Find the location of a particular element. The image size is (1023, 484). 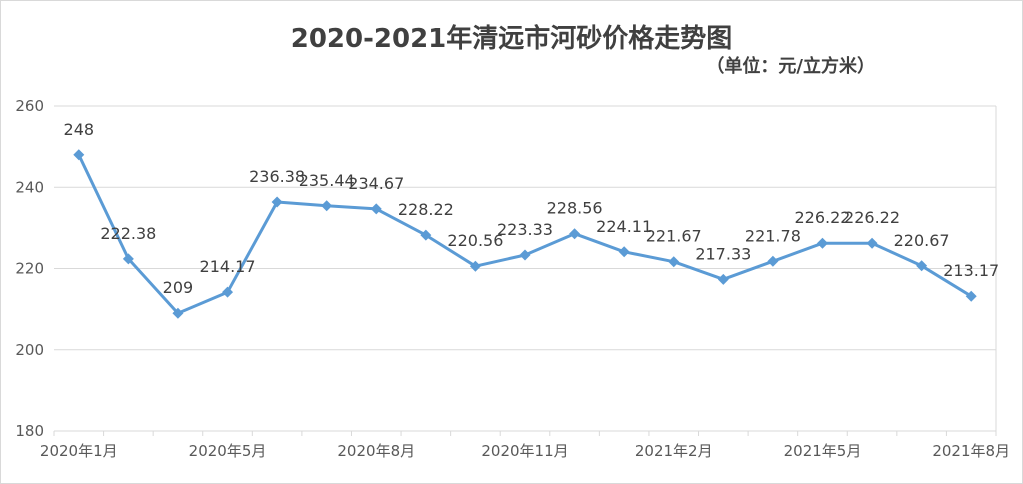

y-tick-label: 240 is located at coordinates (29, 187).